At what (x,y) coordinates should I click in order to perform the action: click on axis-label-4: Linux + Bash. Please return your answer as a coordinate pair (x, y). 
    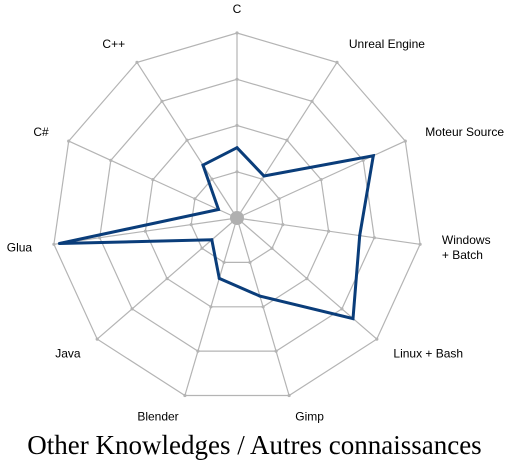
    Looking at the image, I should click on (428, 354).